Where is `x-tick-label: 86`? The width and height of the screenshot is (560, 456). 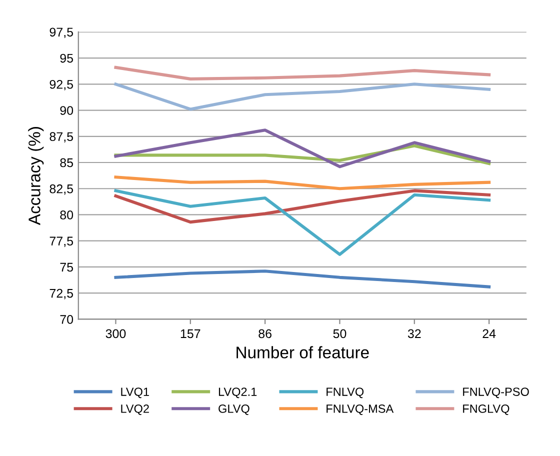 x-tick-label: 86 is located at coordinates (265, 333).